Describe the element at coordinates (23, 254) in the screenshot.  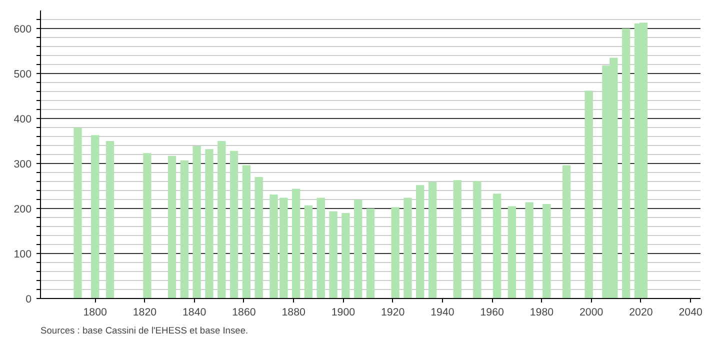
I see `y-tick-label: 100` at that location.